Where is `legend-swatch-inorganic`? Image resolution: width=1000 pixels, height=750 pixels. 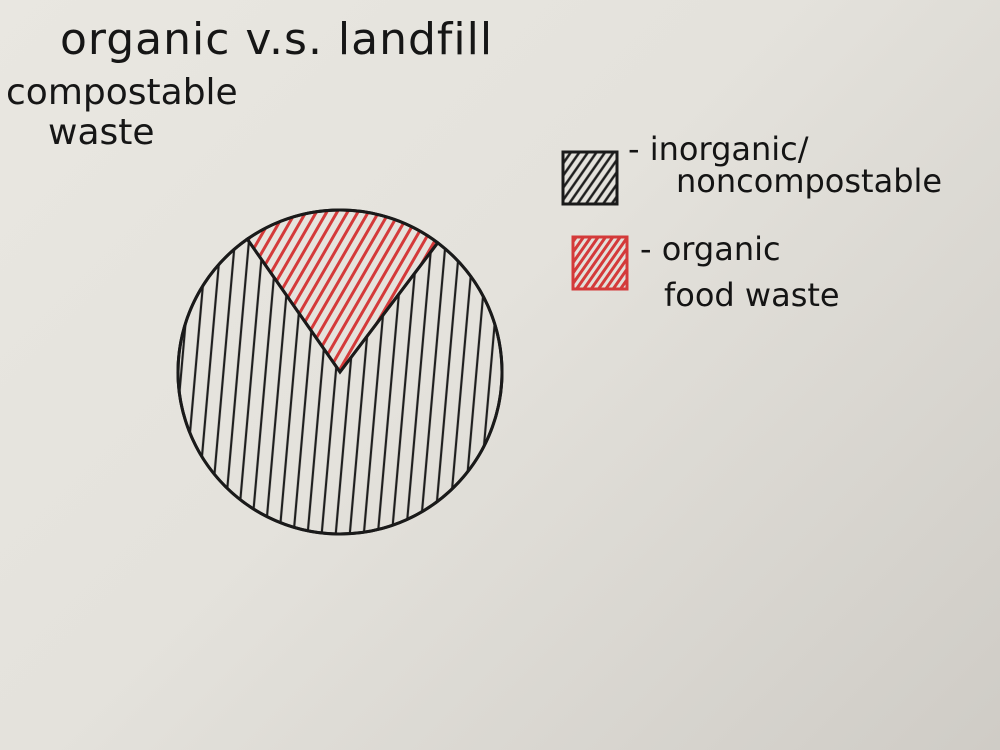
legend-swatch-inorganic is located at coordinates (590, 178).